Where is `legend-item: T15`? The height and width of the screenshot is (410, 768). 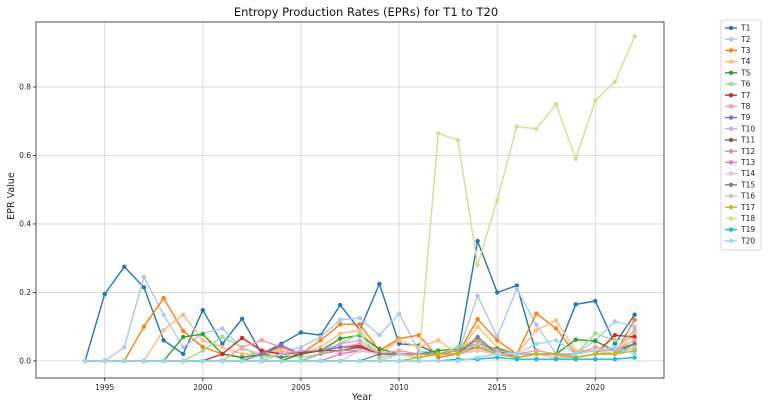
legend-item: T15 is located at coordinates (740, 184).